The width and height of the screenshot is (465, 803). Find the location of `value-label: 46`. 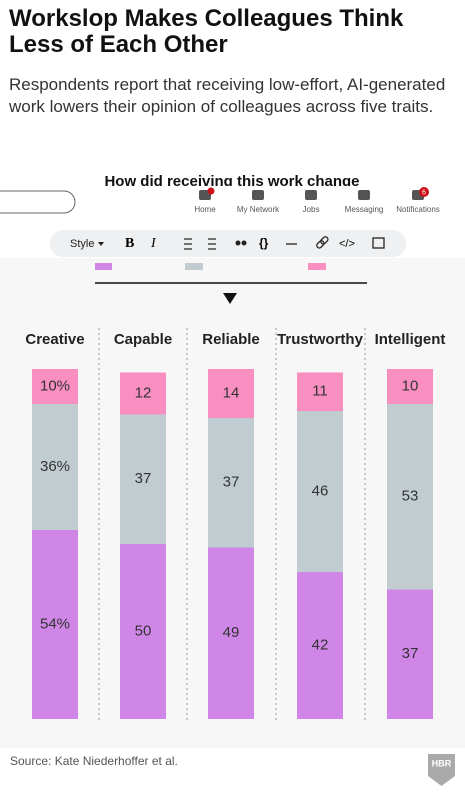

value-label: 46 is located at coordinates (320, 490).